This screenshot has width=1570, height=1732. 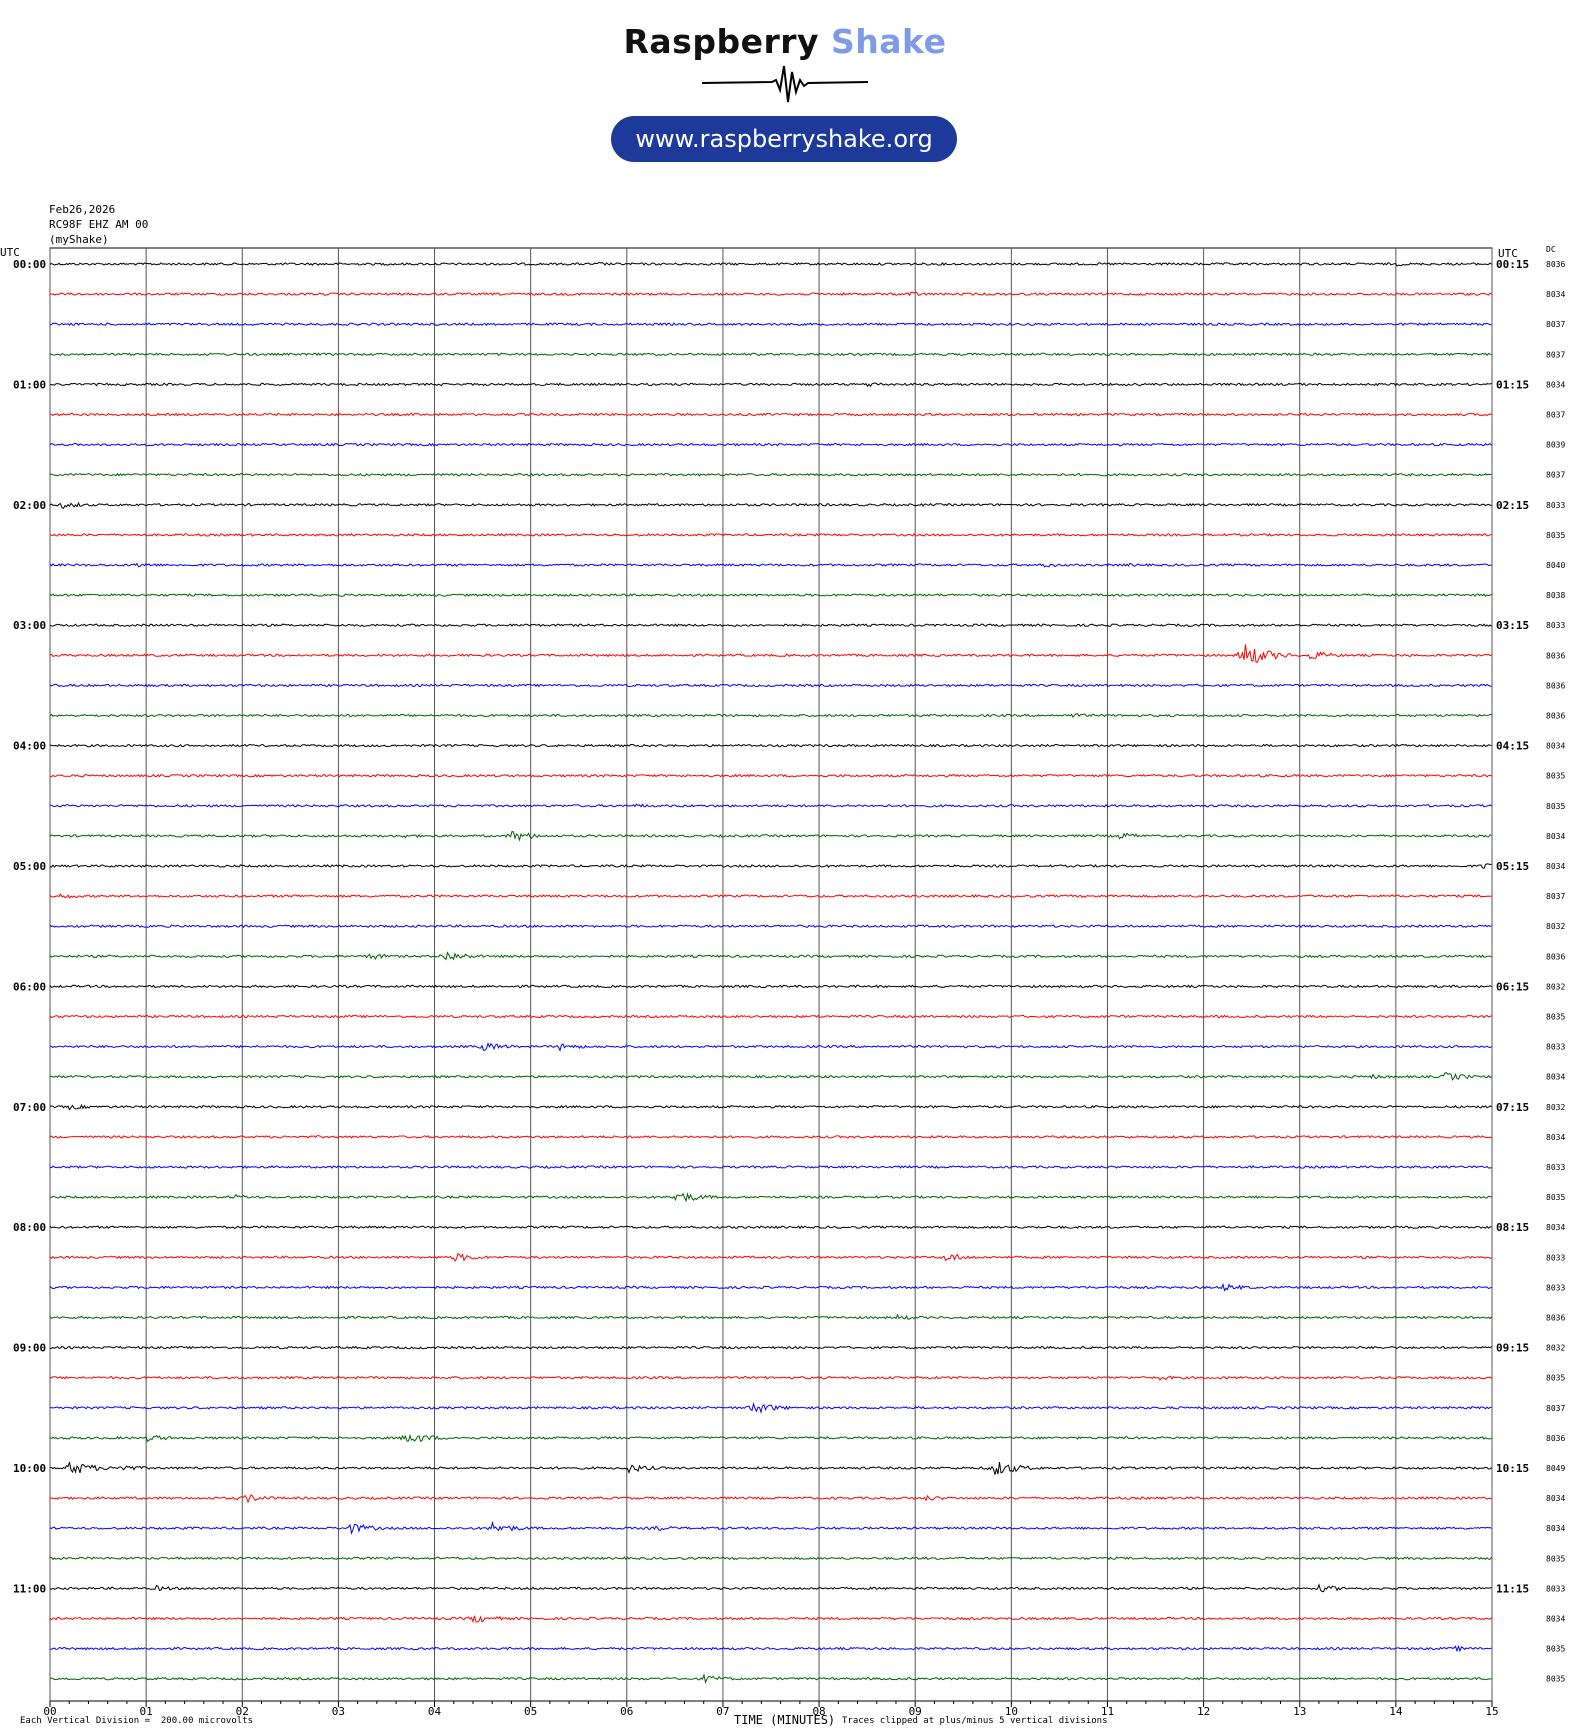 I want to click on dc-header-label: DC, so click(x=1551, y=249).